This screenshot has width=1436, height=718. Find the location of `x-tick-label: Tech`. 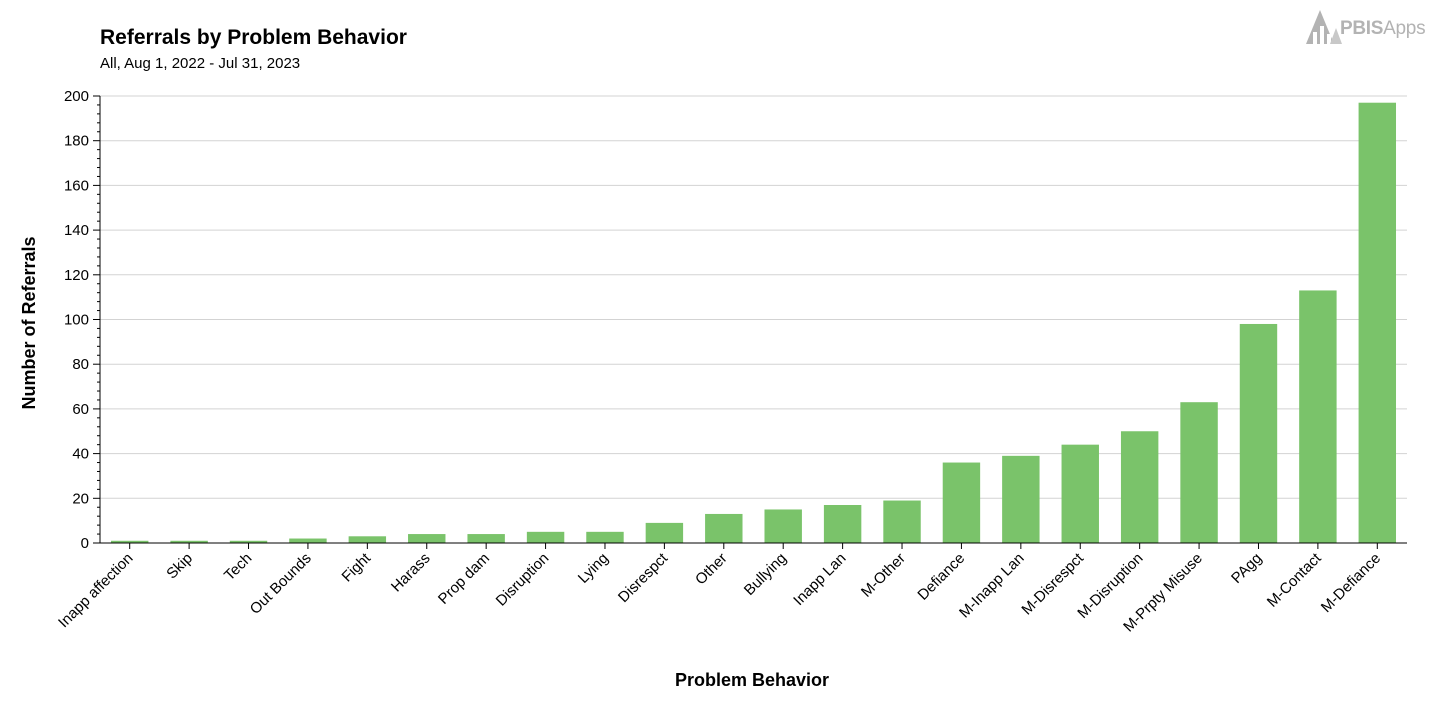

x-tick-label: Tech is located at coordinates (238, 567).